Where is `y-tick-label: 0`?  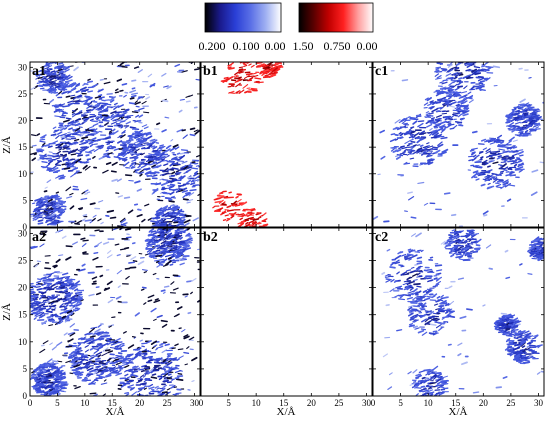 y-tick-label: 0 is located at coordinates (25, 396).